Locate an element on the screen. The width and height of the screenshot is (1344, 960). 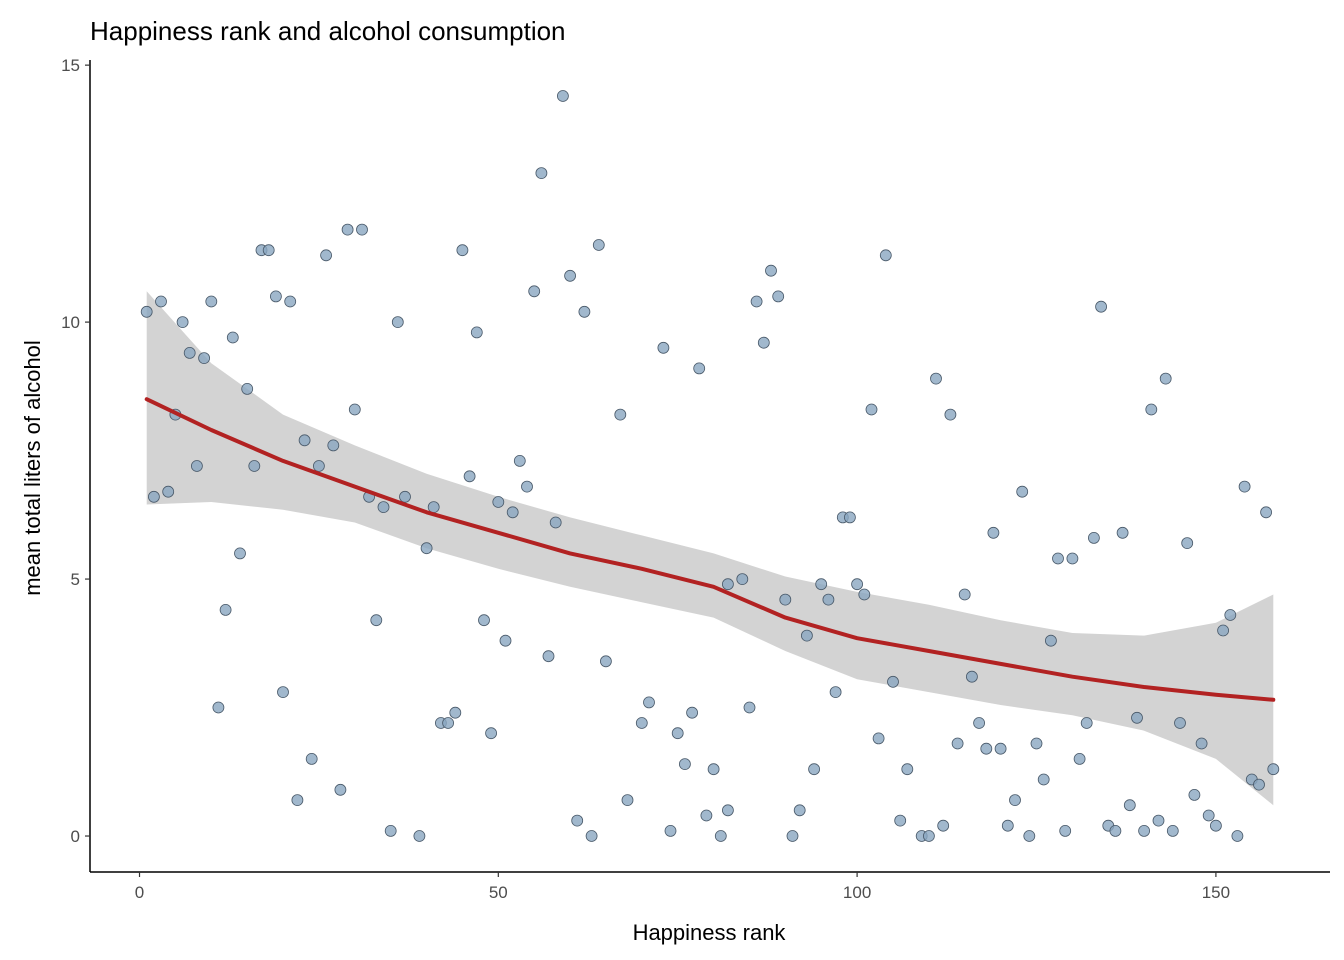
y-tick-label: 15 is located at coordinates (70, 65).